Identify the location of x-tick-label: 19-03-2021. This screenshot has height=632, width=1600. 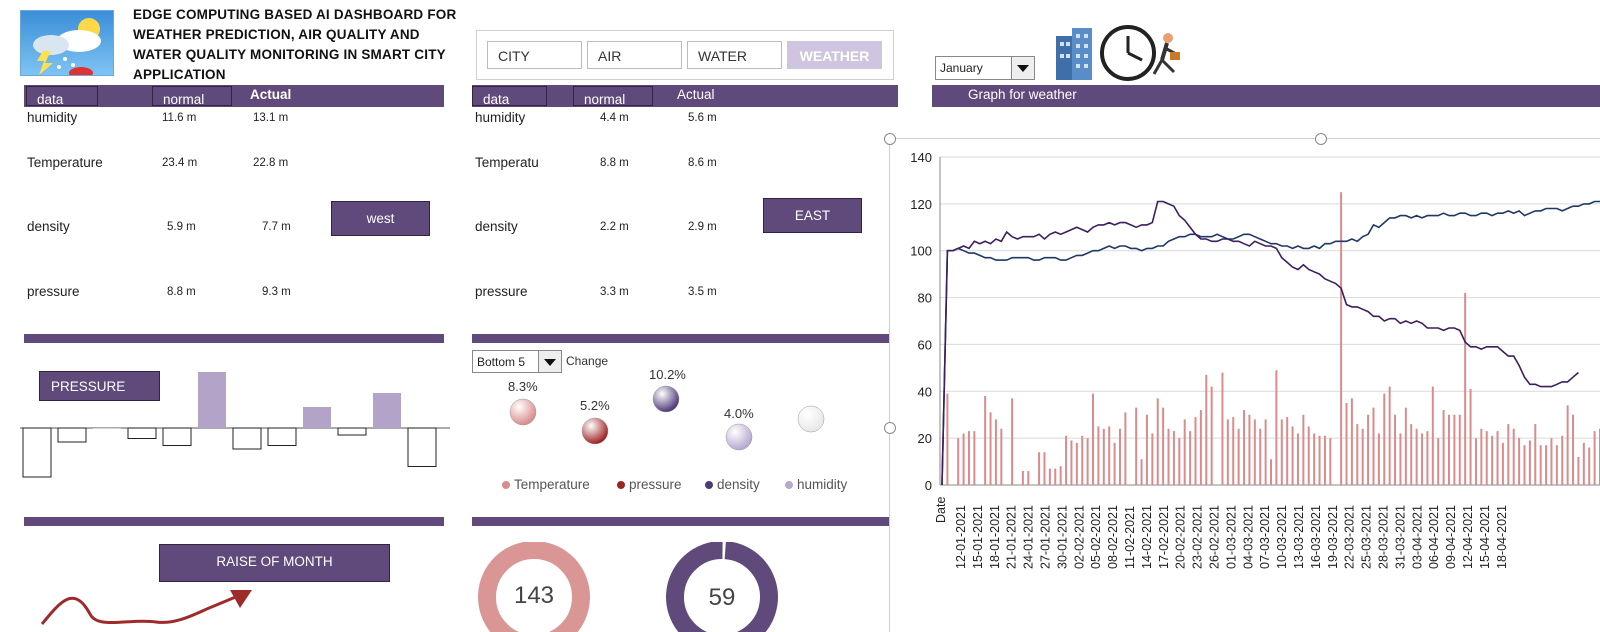
(1333, 537).